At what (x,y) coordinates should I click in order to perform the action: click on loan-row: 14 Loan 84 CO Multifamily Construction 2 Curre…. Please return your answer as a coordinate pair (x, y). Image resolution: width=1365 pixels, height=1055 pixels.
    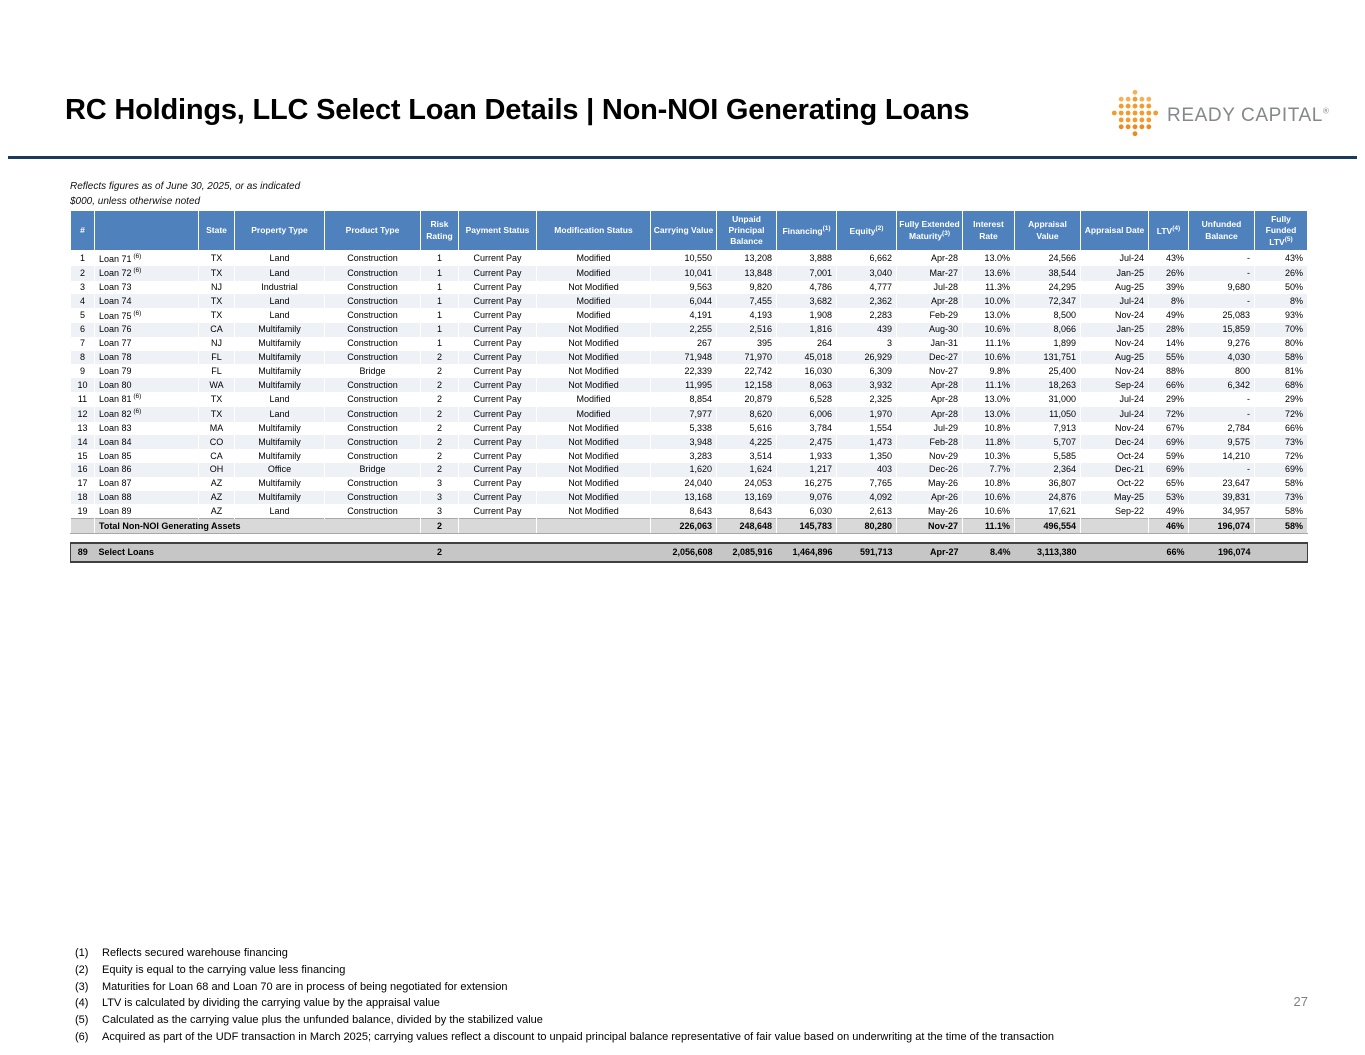
    Looking at the image, I should click on (689, 442).